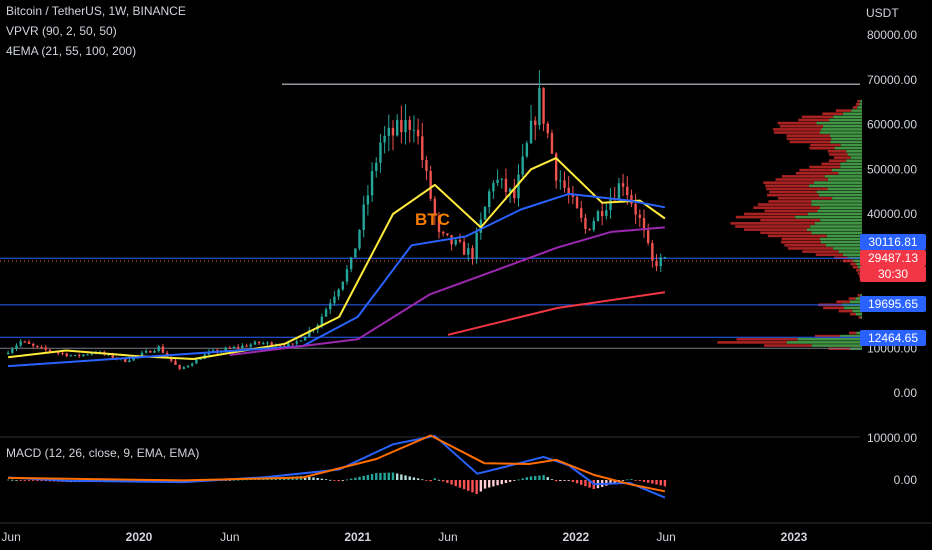 The width and height of the screenshot is (932, 550). I want to click on volume-profile, so click(789, 224).